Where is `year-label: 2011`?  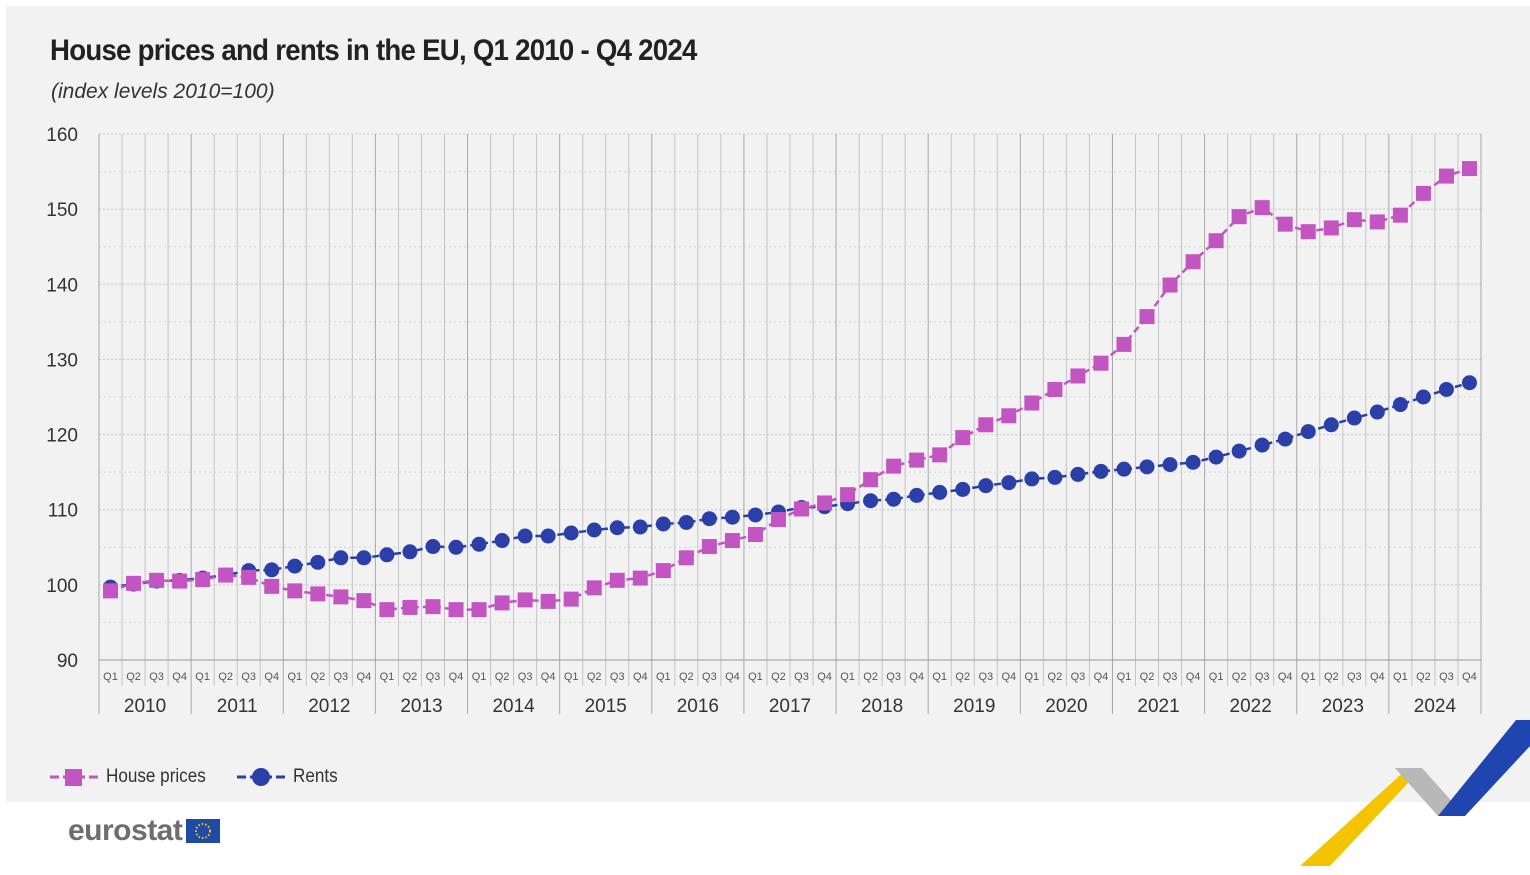
year-label: 2011 is located at coordinates (237, 706).